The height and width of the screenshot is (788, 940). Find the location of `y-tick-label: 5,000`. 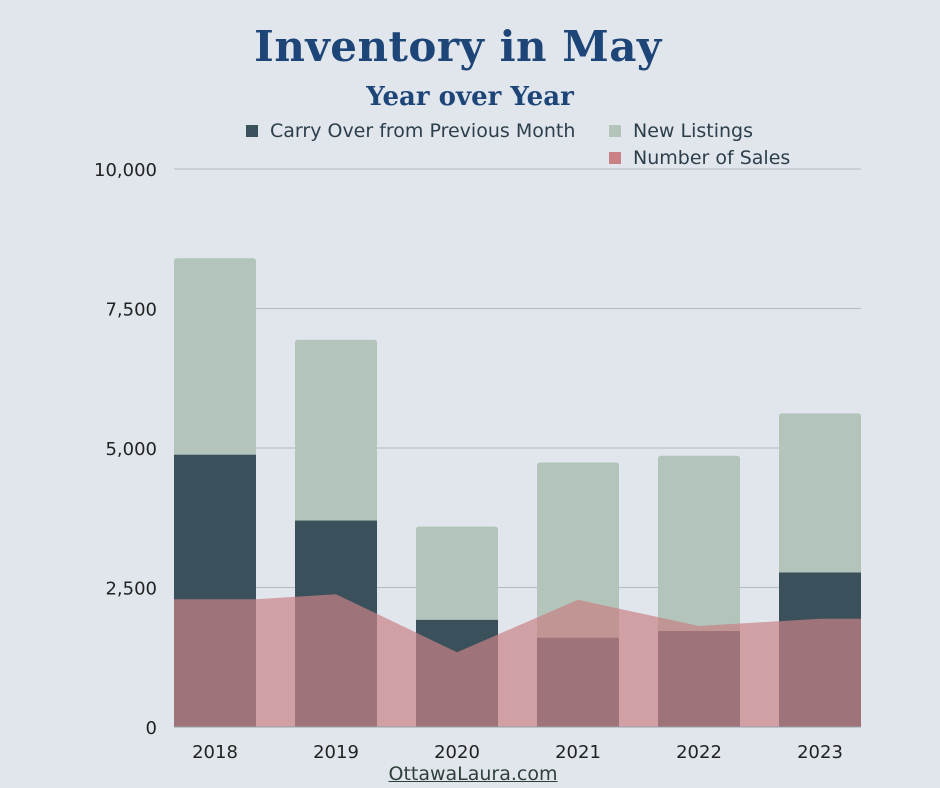

y-tick-label: 5,000 is located at coordinates (131, 449).